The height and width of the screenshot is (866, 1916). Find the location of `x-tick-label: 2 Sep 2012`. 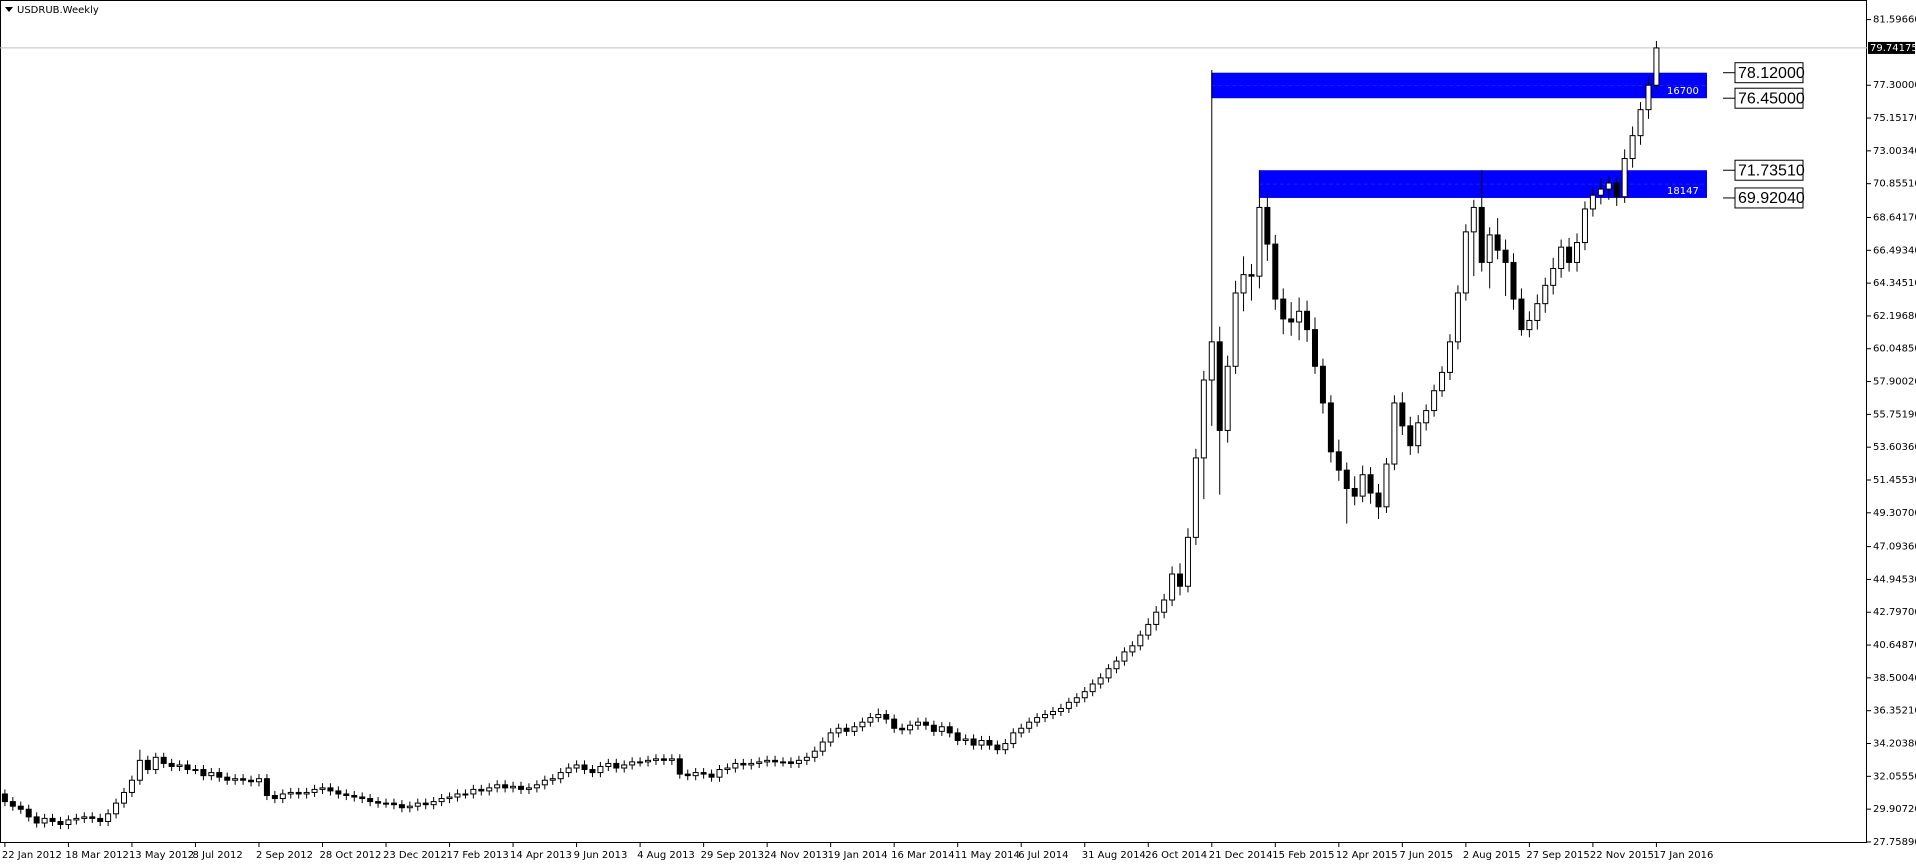

x-tick-label: 2 Sep 2012 is located at coordinates (284, 855).